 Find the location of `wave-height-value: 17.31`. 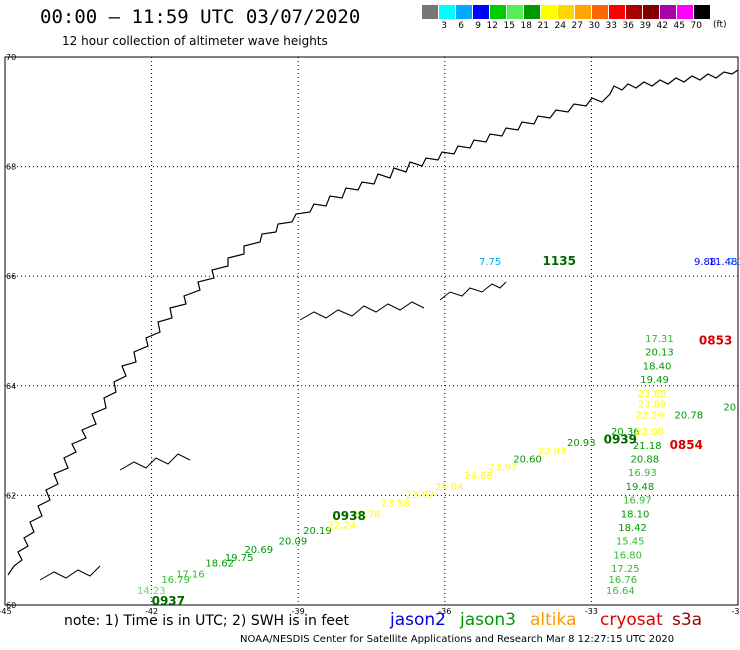

wave-height-value: 17.31 is located at coordinates (659, 339).